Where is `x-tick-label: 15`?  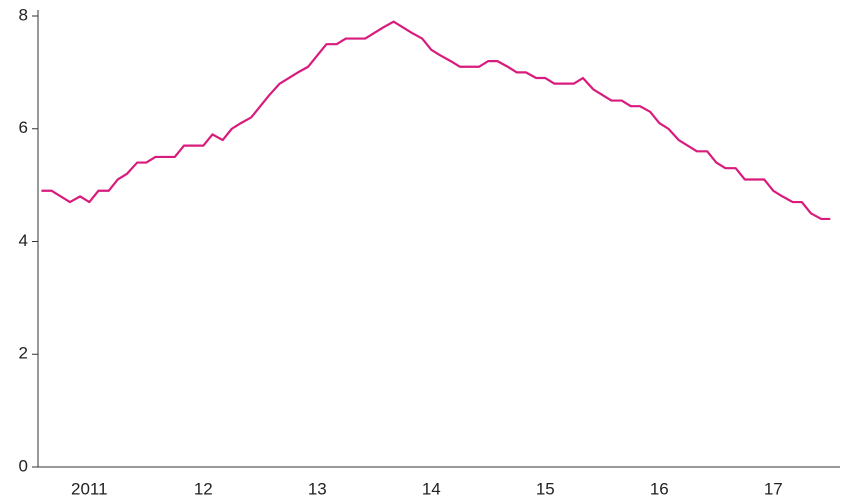
x-tick-label: 15 is located at coordinates (545, 488).